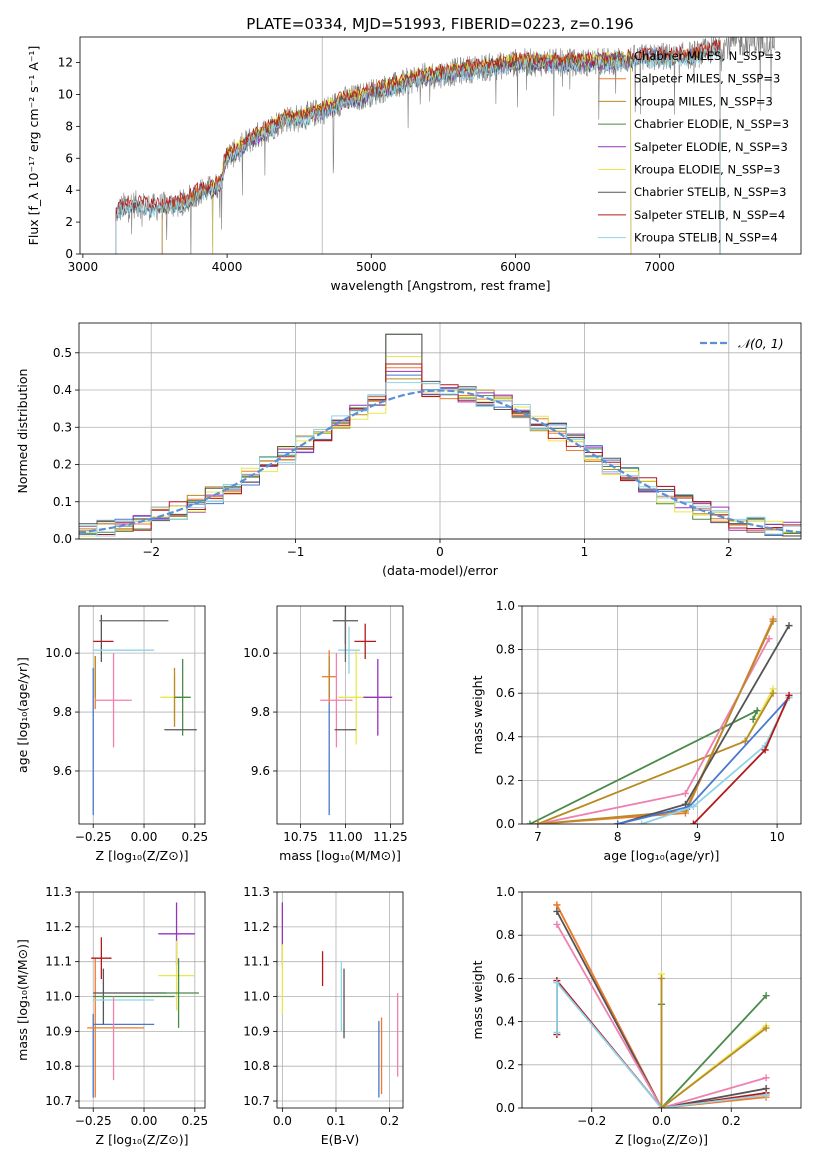  Describe the element at coordinates (340, 855) in the screenshot. I see `x-axis-label: mass [log₁₀(M/M⊙)]` at that location.